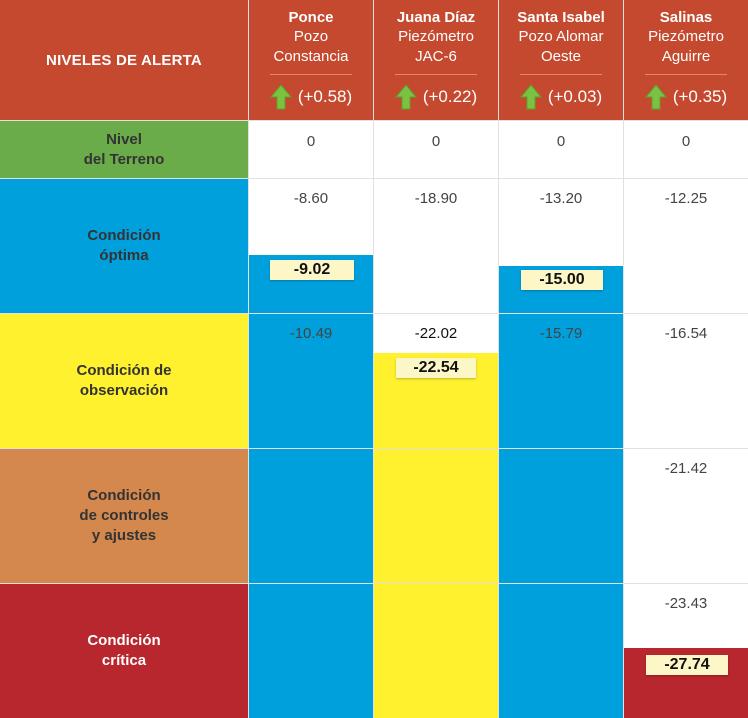  I want to click on threshold-salinas-ground: 0, so click(686, 141).